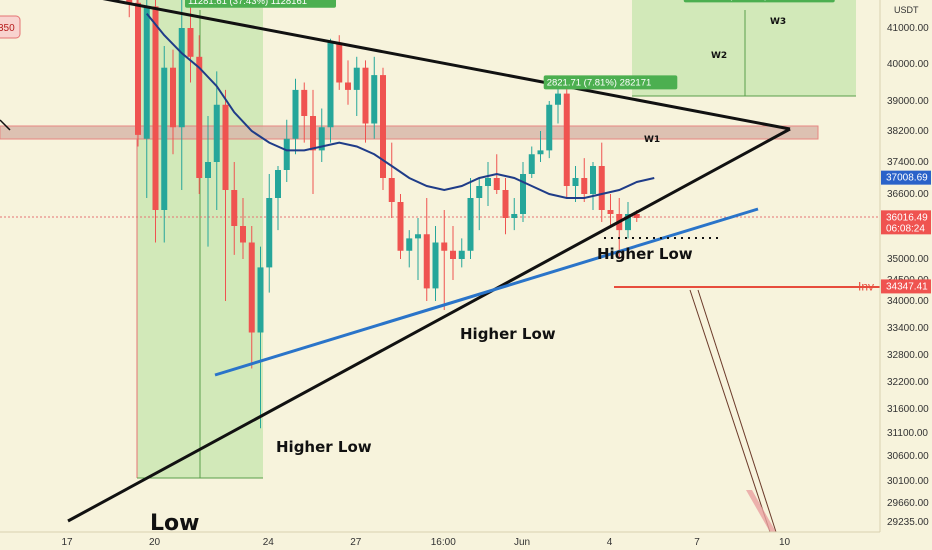 This screenshot has width=932, height=550. I want to click on time-tick-label: 24, so click(269, 542).